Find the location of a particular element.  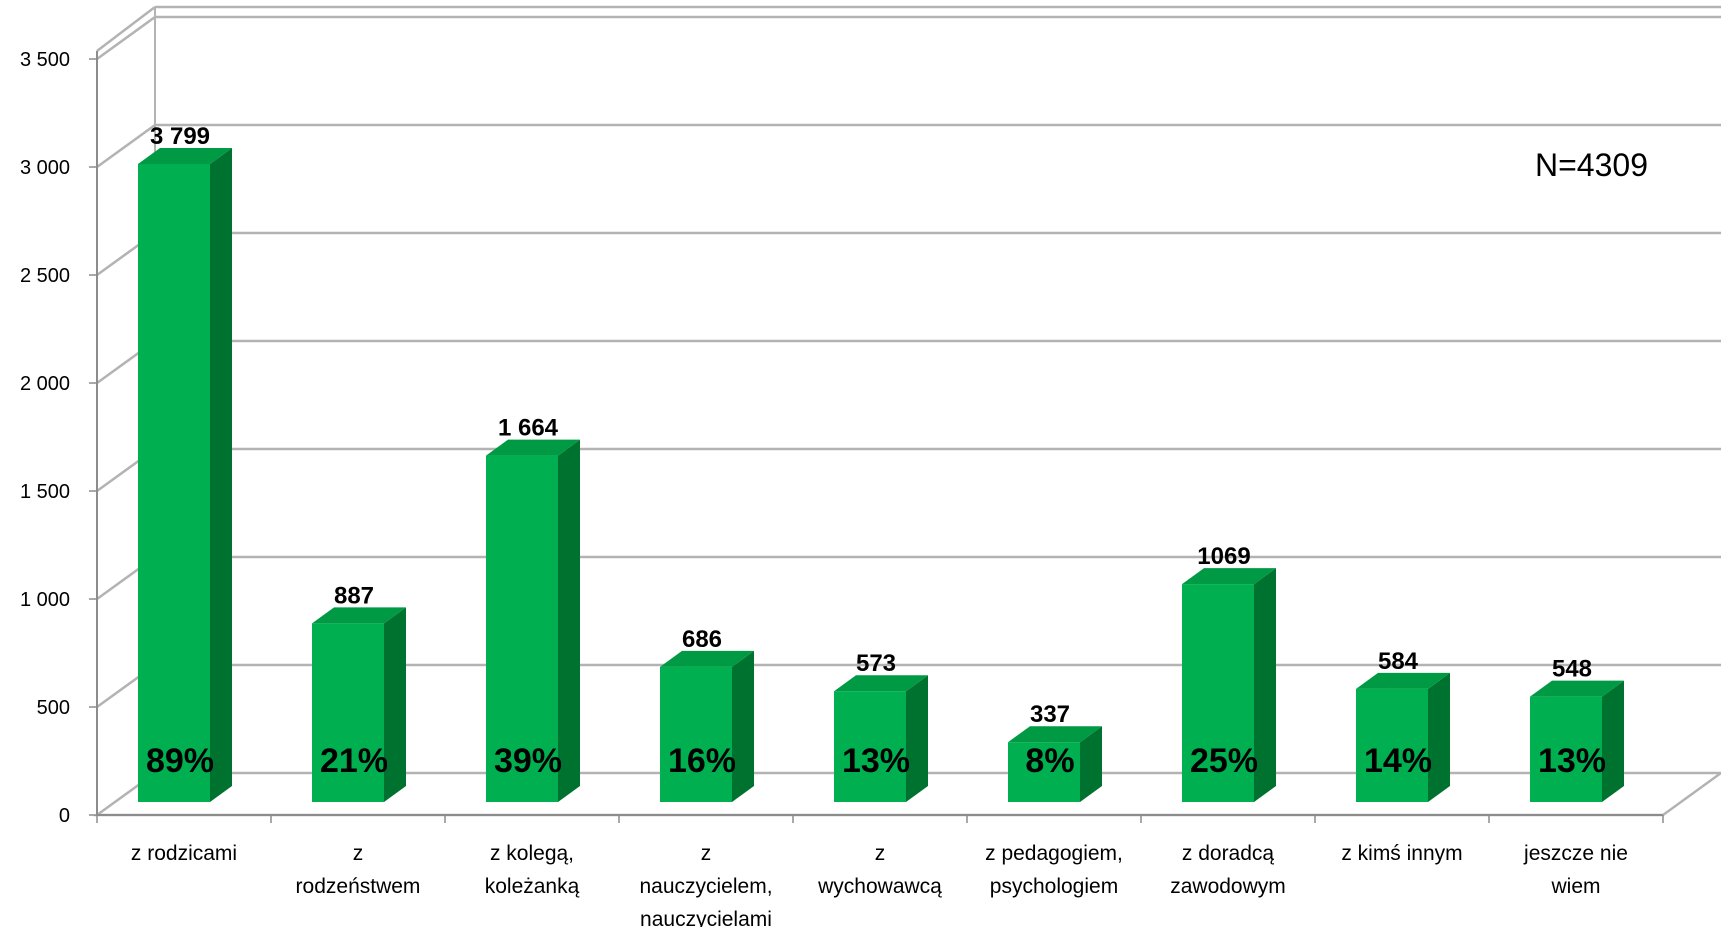

y-tick-label: 500 is located at coordinates (53, 708).